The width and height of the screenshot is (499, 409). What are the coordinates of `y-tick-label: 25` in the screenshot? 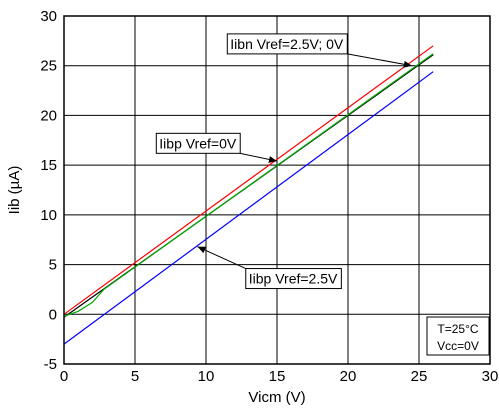 It's located at (48, 66).